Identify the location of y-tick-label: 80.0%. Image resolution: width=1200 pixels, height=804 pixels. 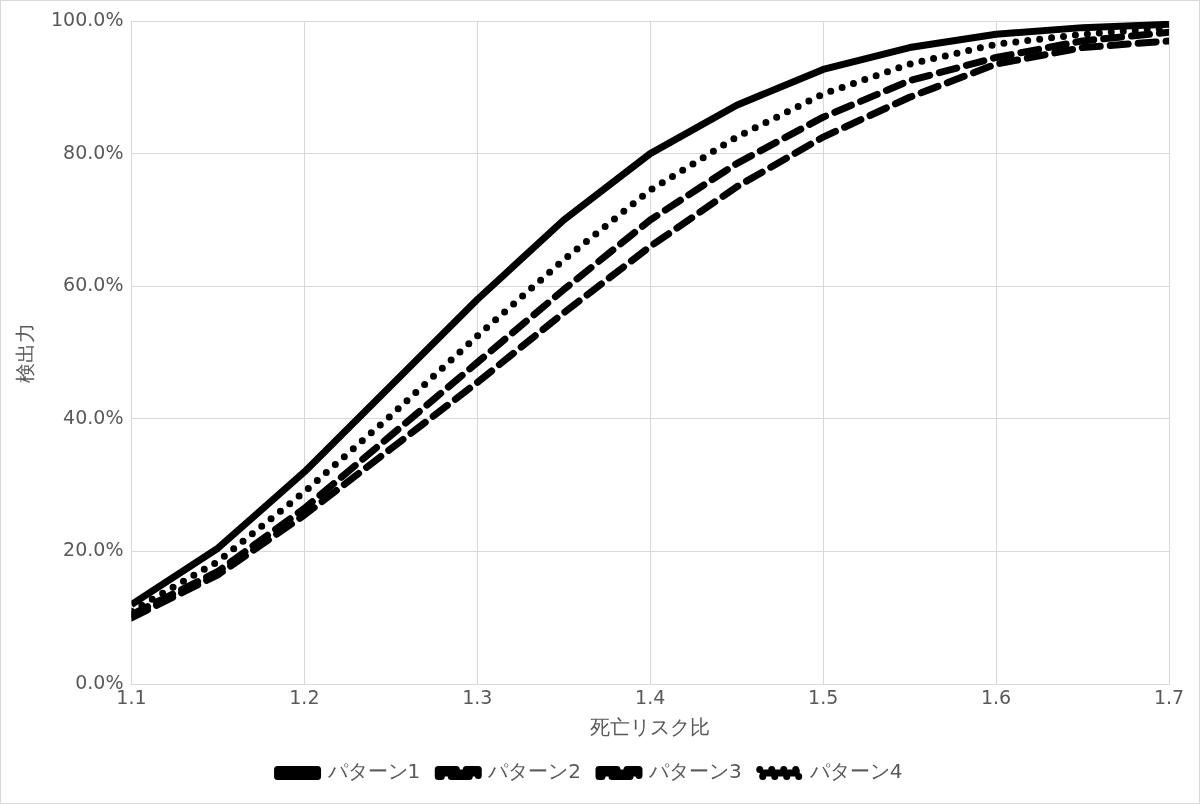
(93, 151).